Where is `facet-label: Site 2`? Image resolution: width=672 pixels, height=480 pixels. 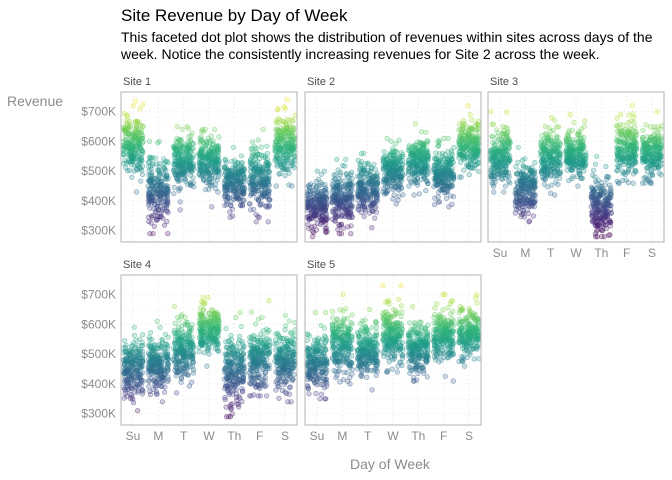 facet-label: Site 2 is located at coordinates (321, 82).